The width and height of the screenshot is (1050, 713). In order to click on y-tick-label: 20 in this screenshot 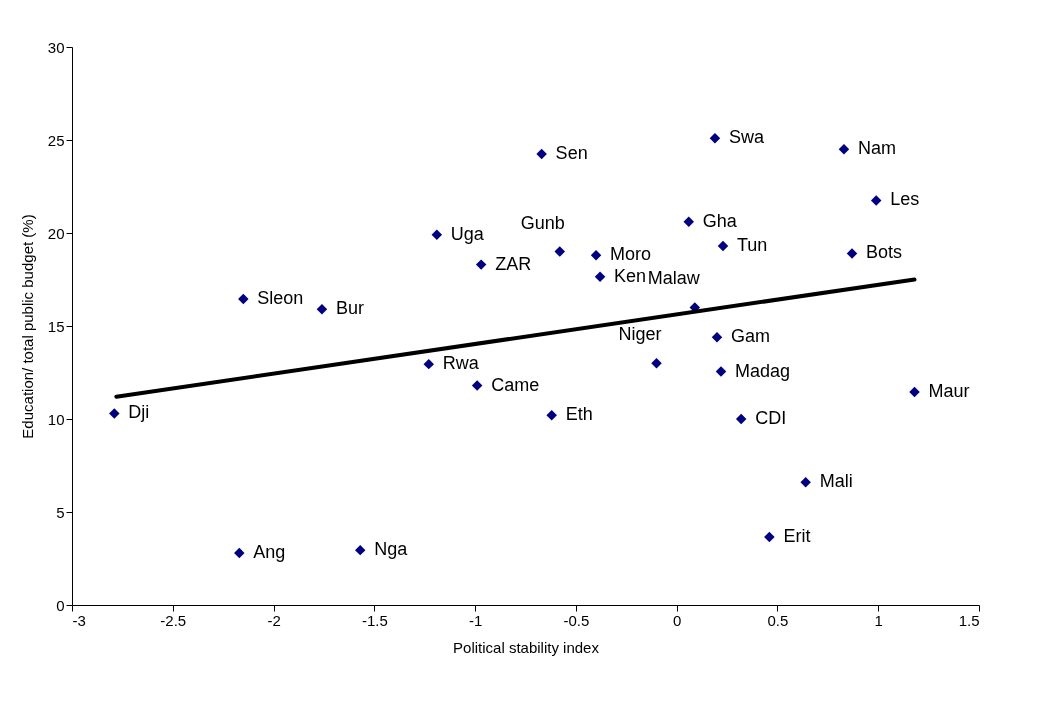, I will do `click(56, 233)`.